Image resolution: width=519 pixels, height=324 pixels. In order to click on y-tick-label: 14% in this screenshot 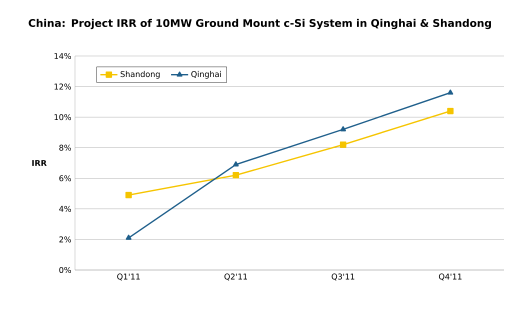, I will do `click(63, 56)`.